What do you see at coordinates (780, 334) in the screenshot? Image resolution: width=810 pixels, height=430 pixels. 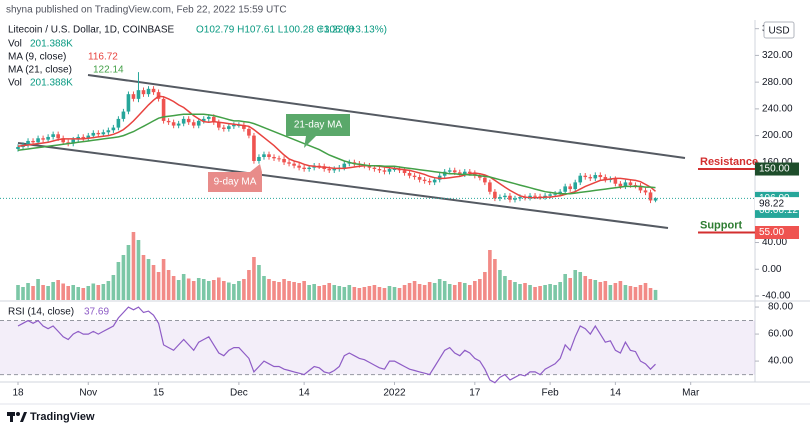 I see `rsi-y-tick-label: 60.00` at bounding box center [780, 334].